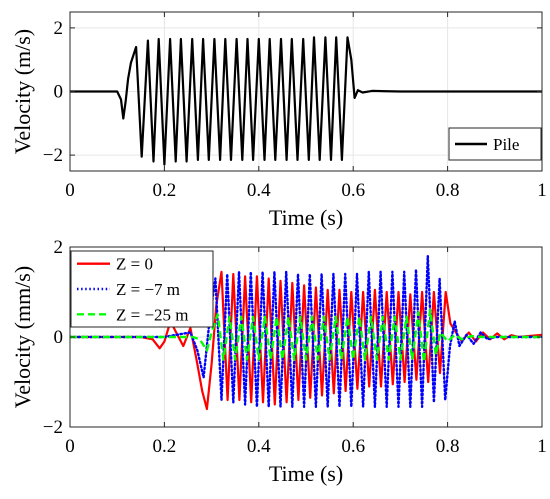  I want to click on legend-label: Z = −25 m, so click(152, 314).